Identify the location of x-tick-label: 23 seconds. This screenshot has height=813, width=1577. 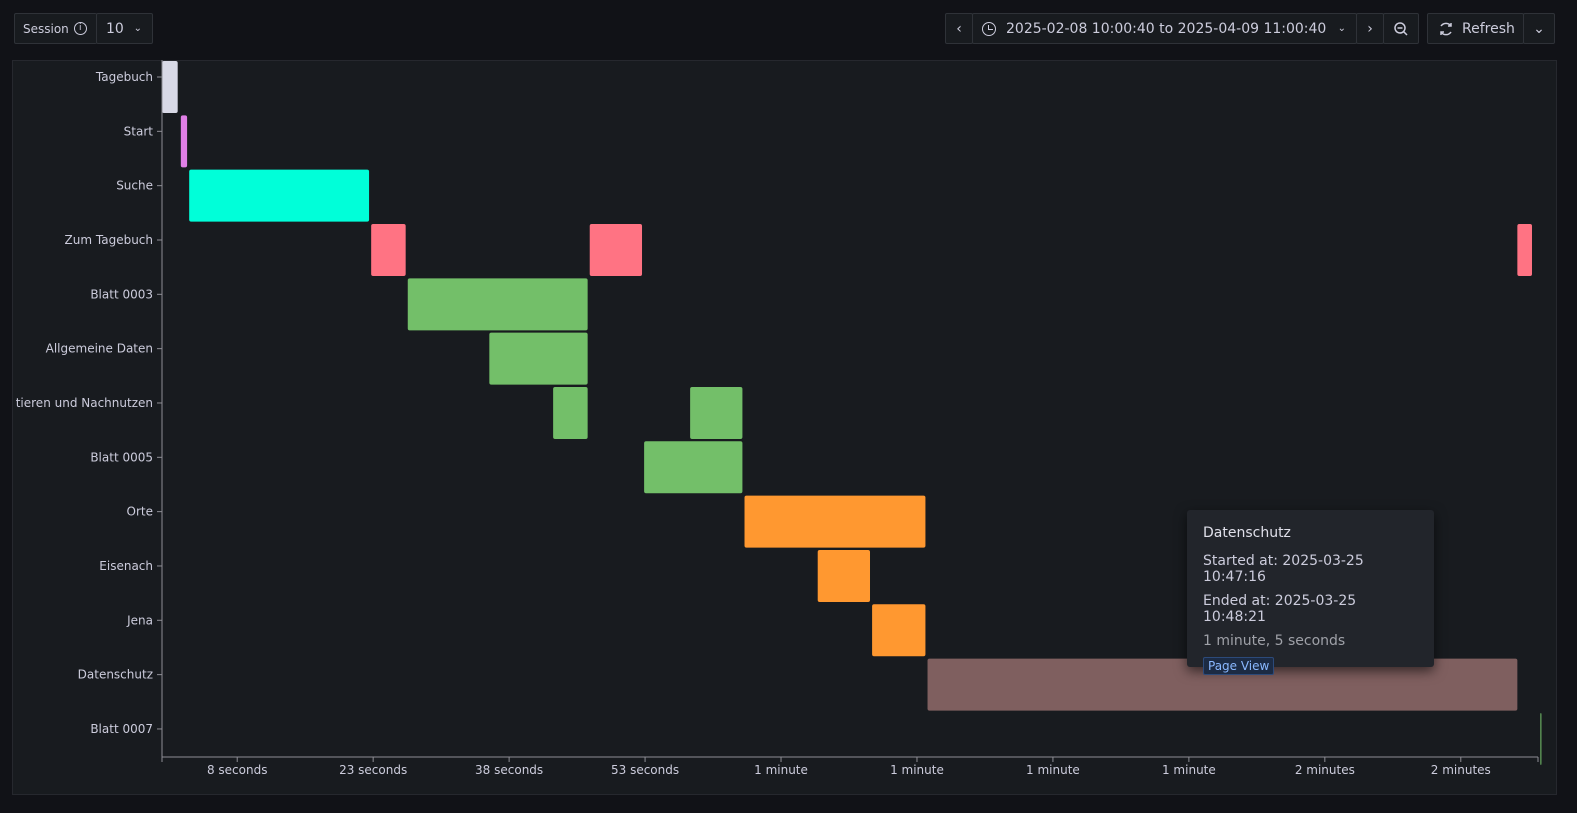
(373, 770).